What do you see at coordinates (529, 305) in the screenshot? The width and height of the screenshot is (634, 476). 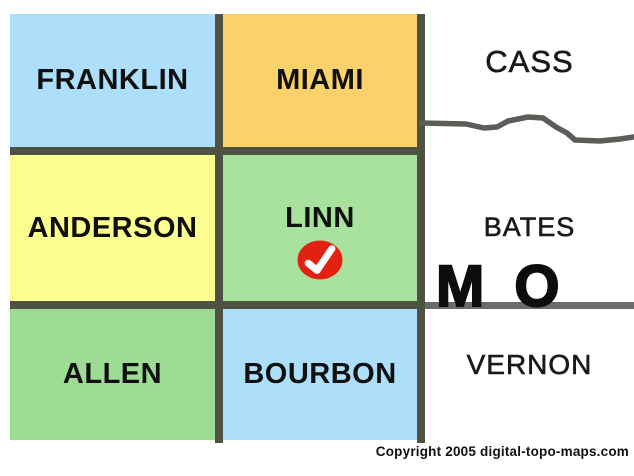 I see `state-line-right-segment` at bounding box center [529, 305].